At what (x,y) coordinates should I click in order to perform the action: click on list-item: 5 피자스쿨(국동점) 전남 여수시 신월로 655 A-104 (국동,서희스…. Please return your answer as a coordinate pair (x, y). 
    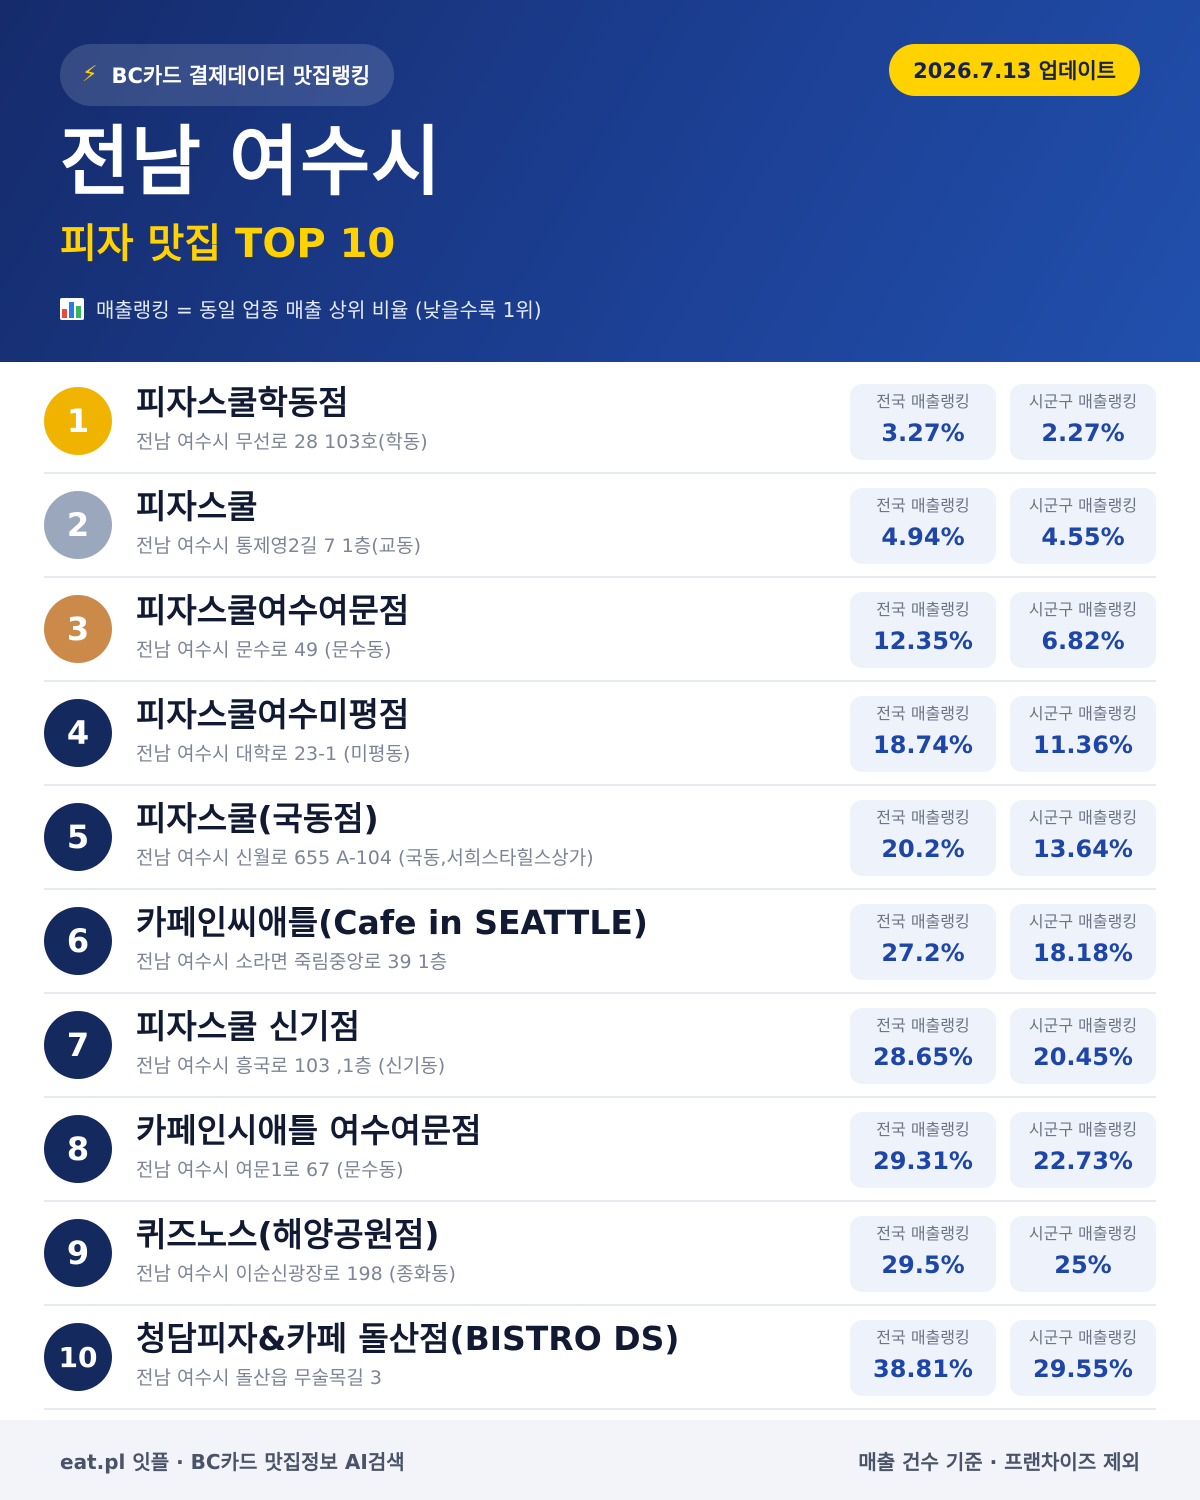
    Looking at the image, I should click on (600, 838).